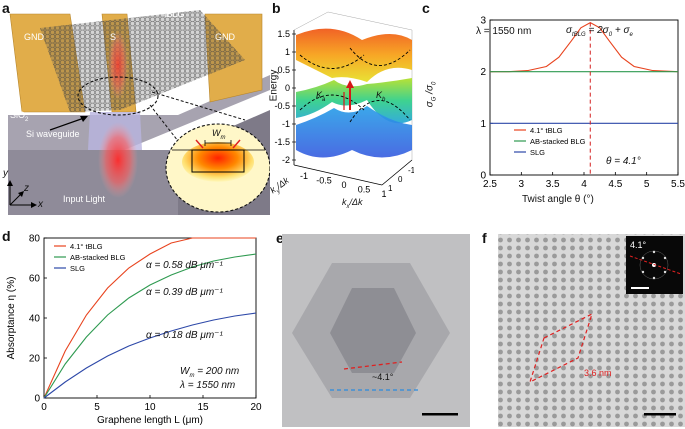 The image size is (685, 429). I want to click on inset-angle-label: 4.1°, so click(638, 245).